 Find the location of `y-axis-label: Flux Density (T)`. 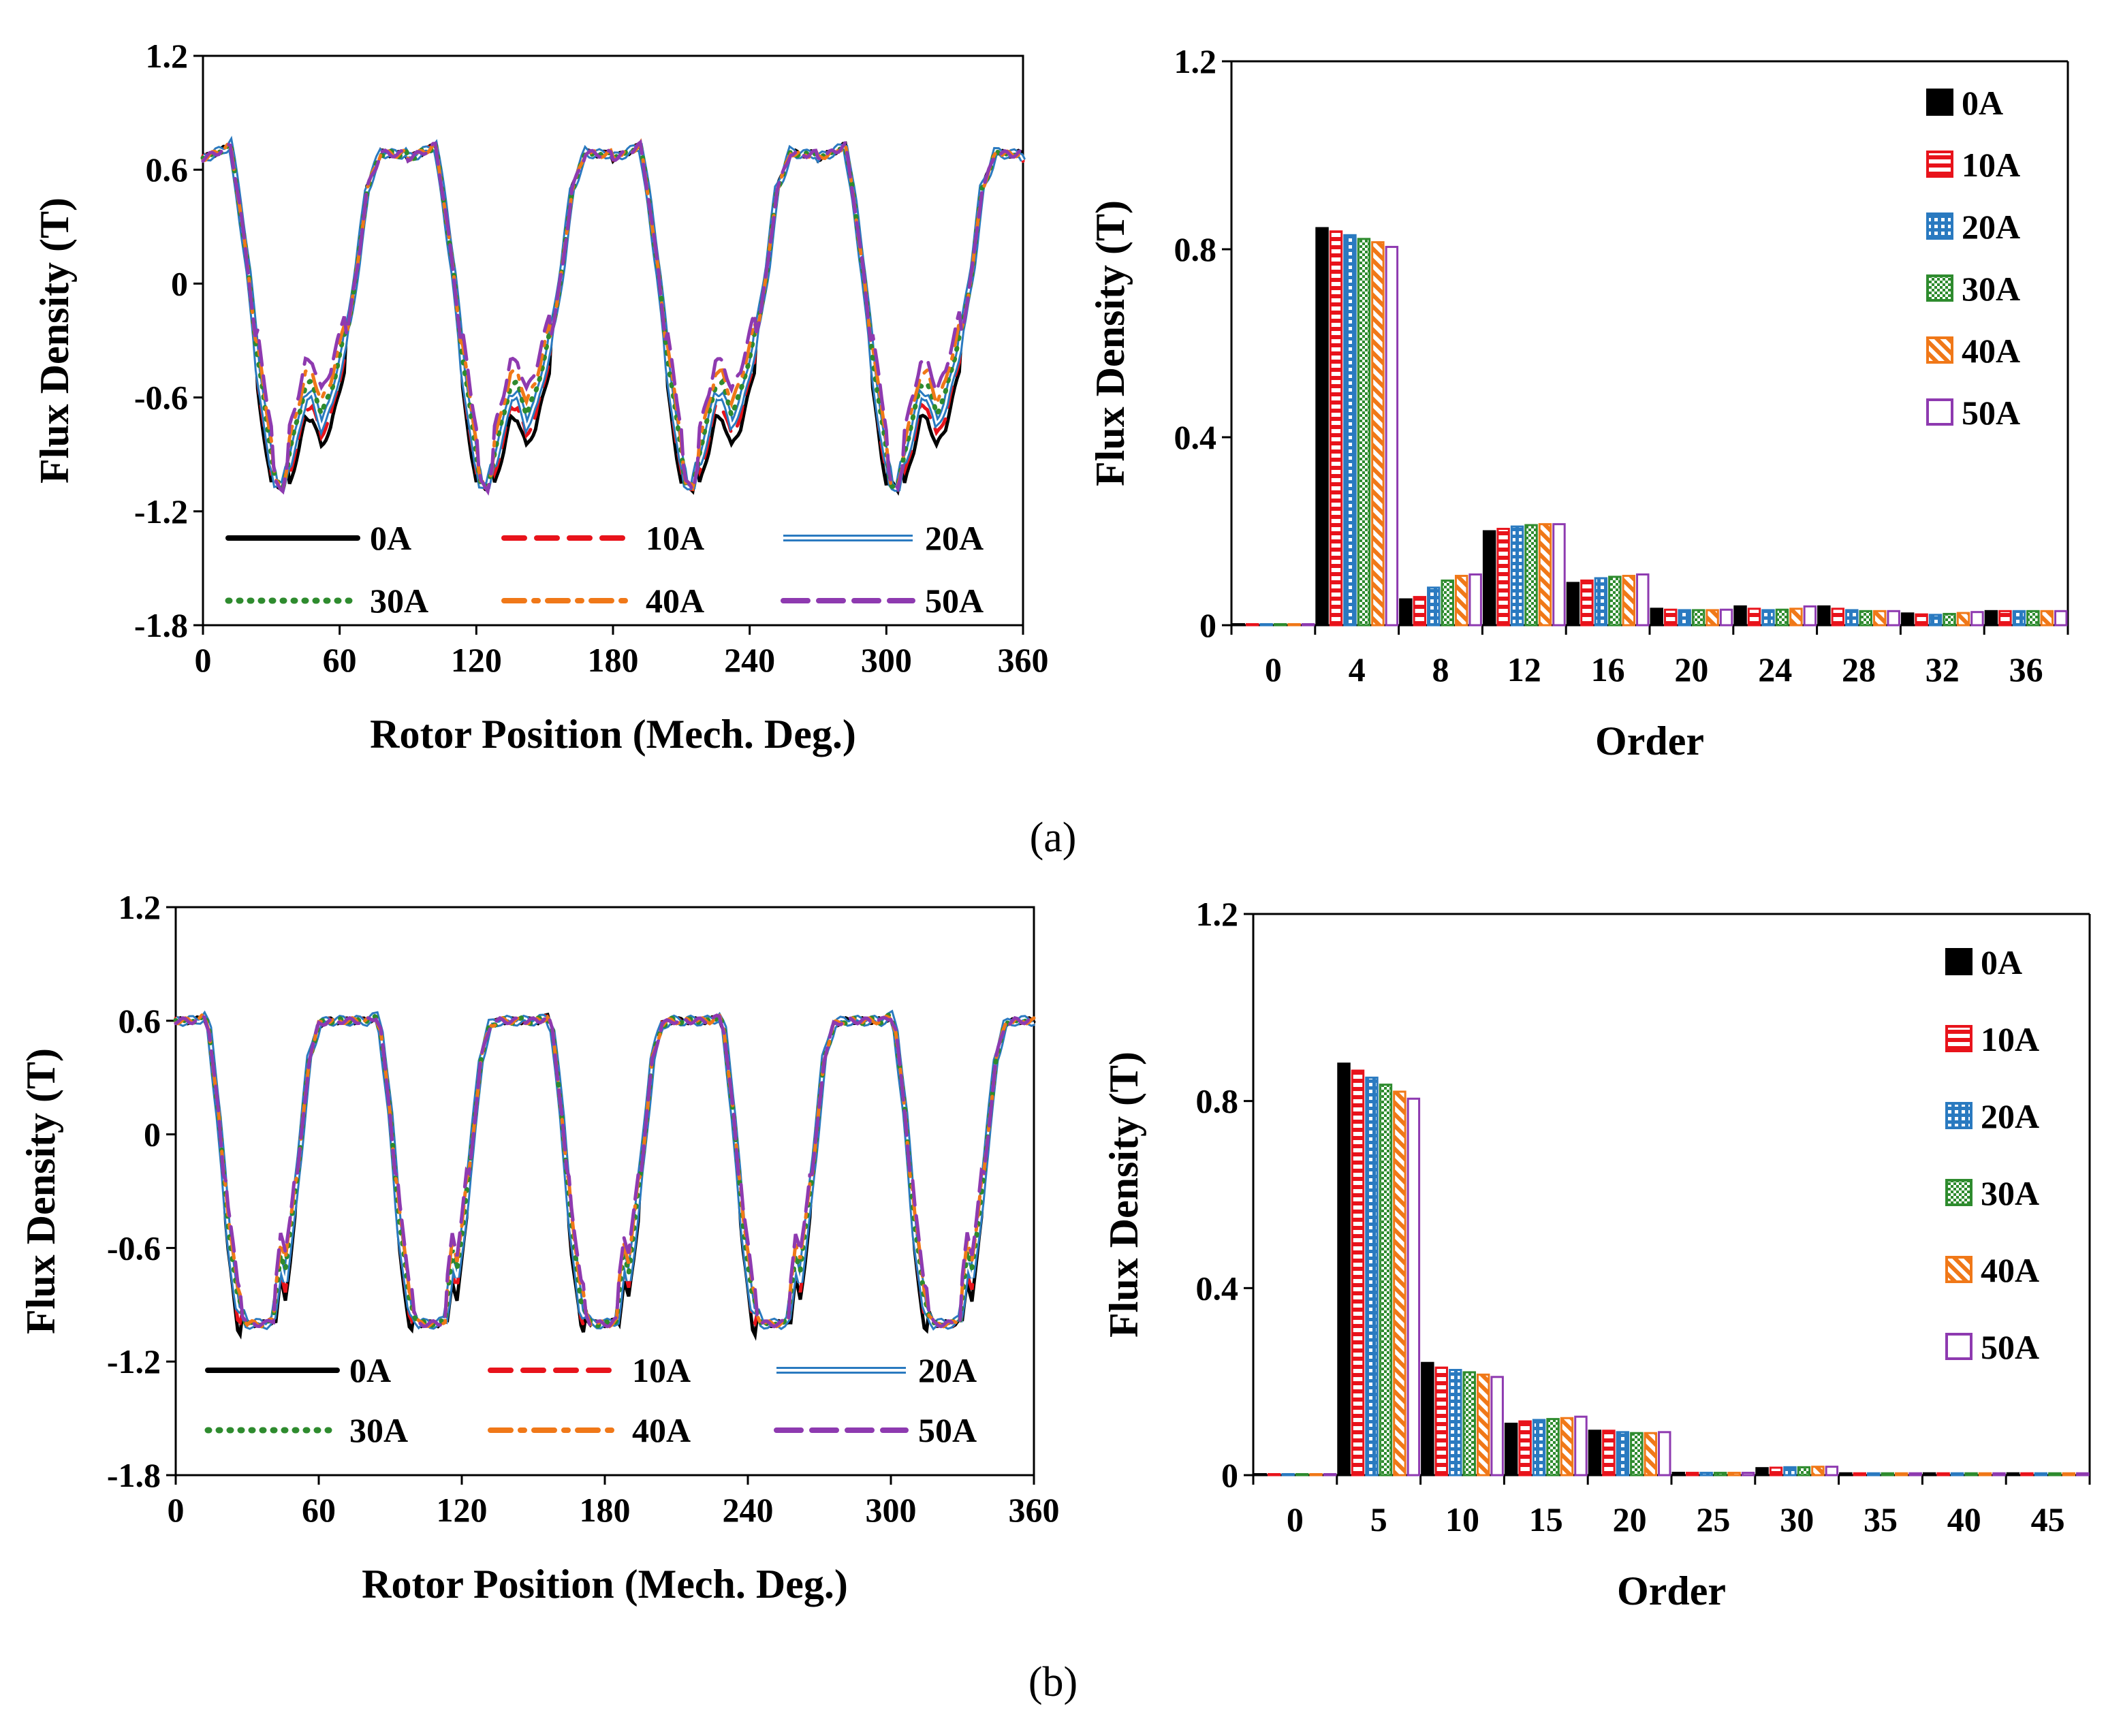

y-axis-label: Flux Density (T) is located at coordinates (40, 1191).